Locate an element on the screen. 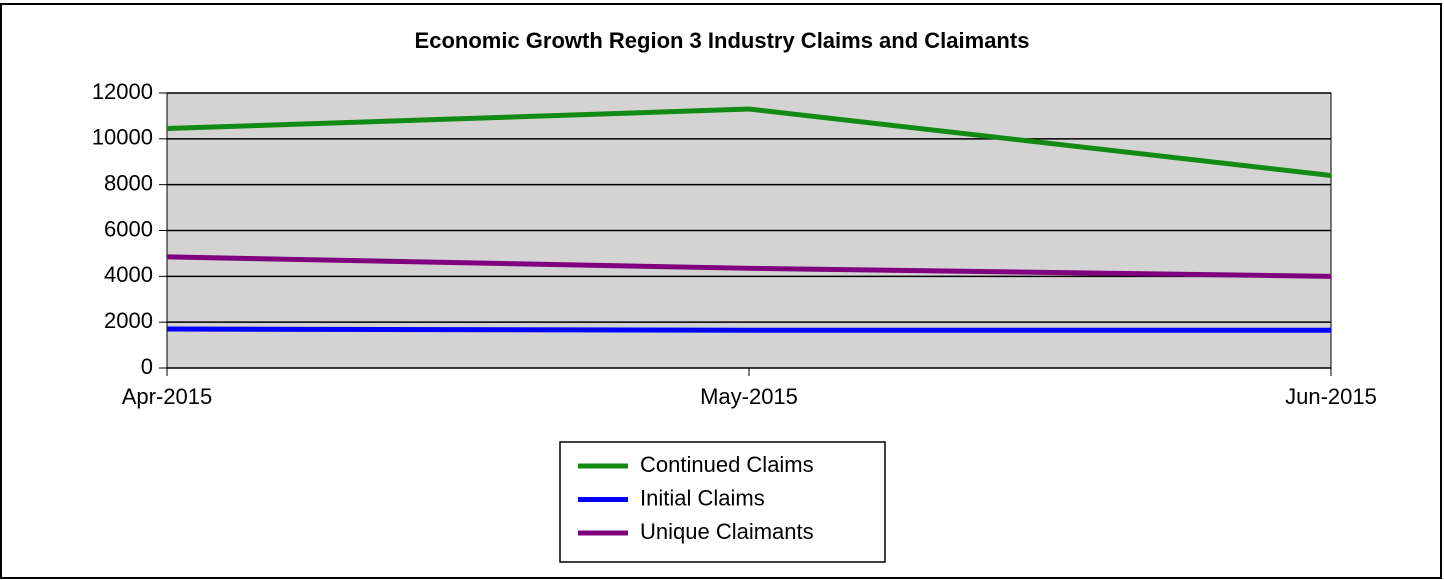  y-tick-label: 6000 is located at coordinates (128, 228).